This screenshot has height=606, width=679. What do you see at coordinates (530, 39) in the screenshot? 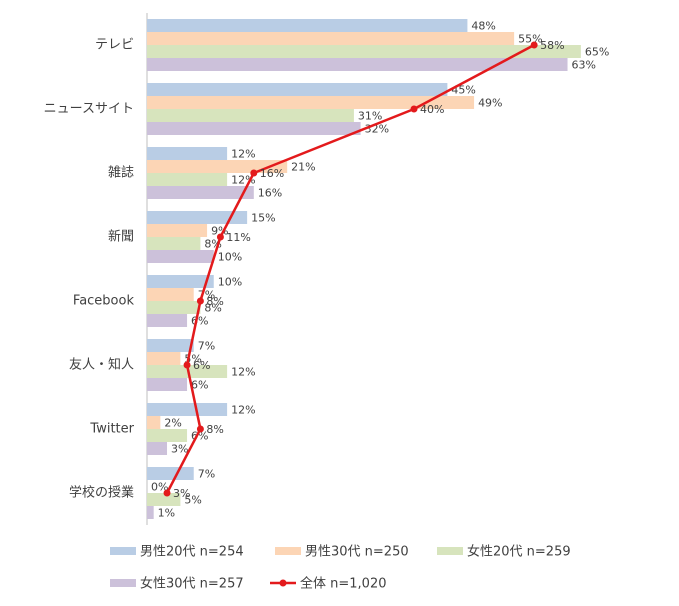
I see `value-label: 55%` at bounding box center [530, 39].